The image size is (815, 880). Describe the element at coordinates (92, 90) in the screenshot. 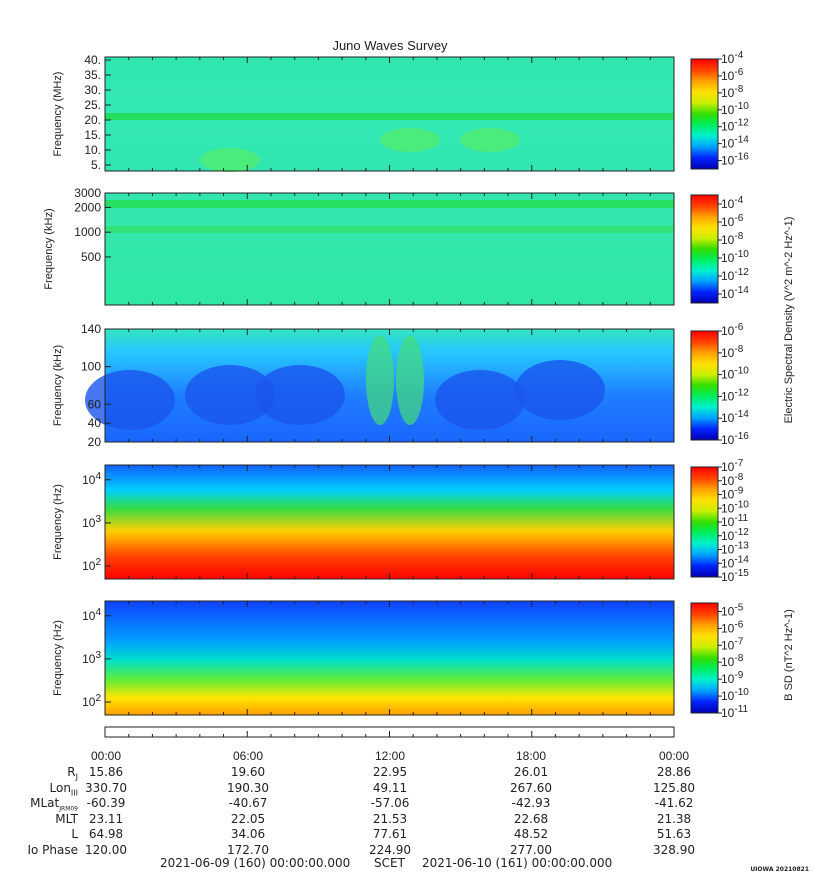

I see `y-tick-label: 30.` at that location.